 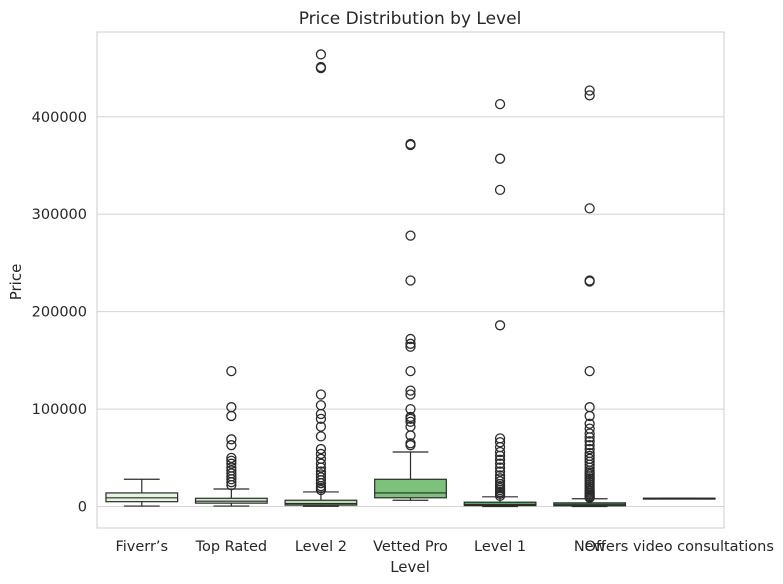 I want to click on y-tick-label: 400000, so click(x=59, y=118).